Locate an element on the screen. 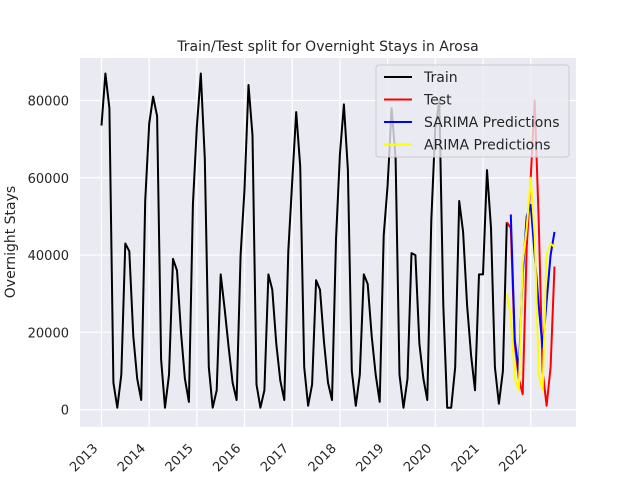 The image size is (640, 480). legend-frame is located at coordinates (472, 111).